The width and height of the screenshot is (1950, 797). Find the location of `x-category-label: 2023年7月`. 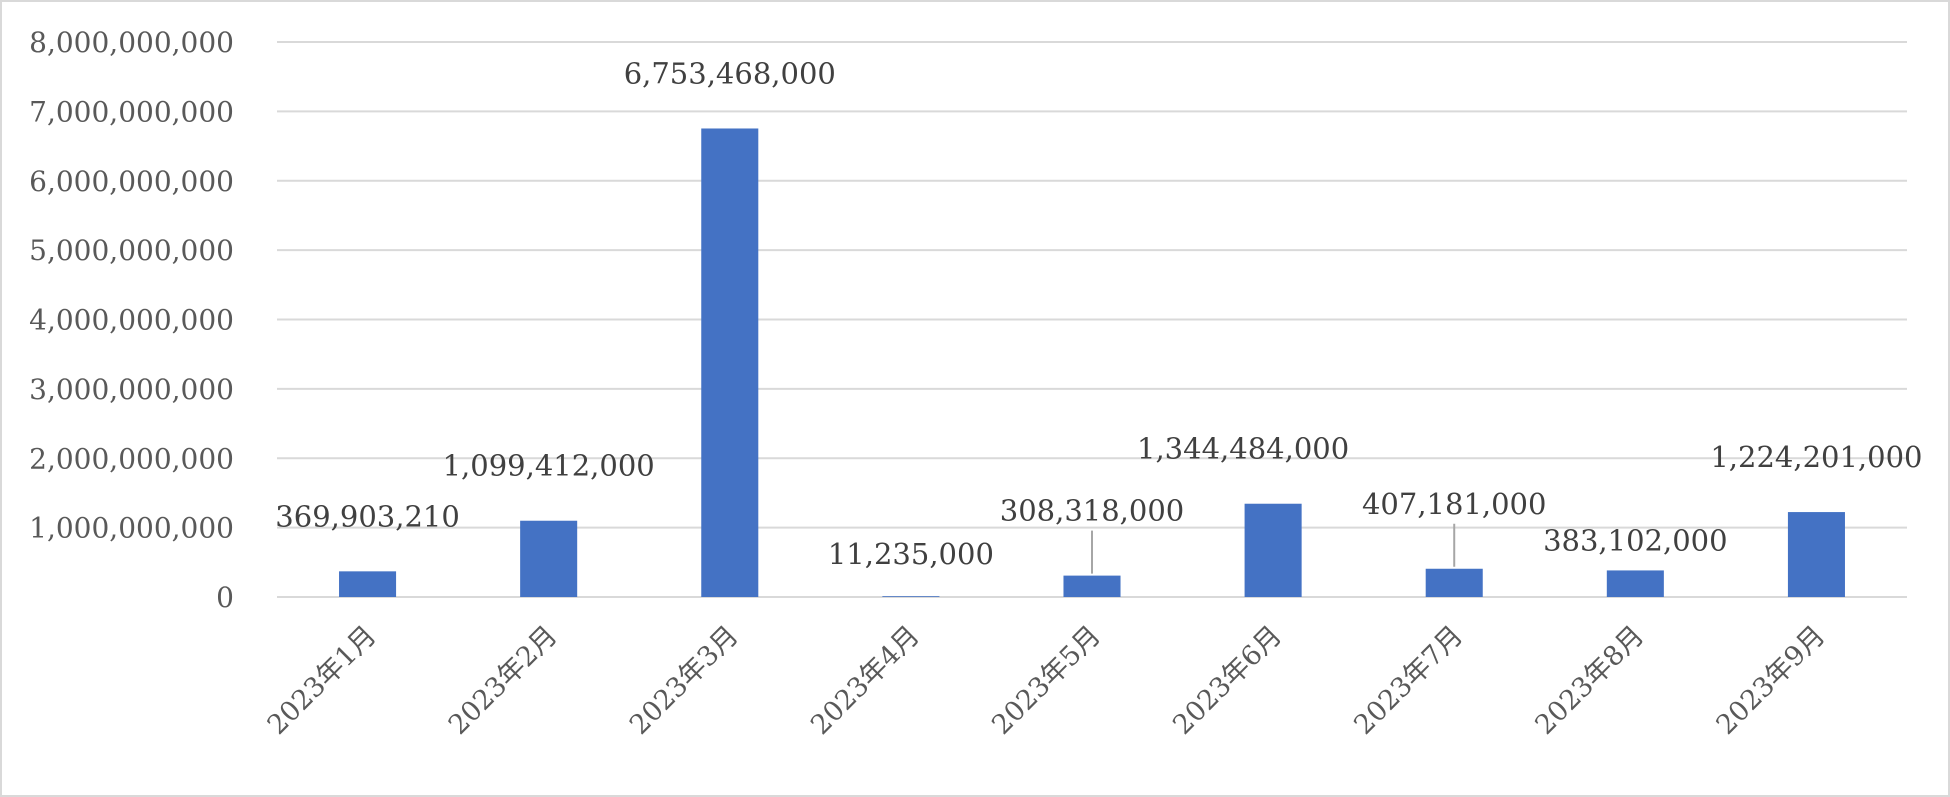

x-category-label: 2023年7月 is located at coordinates (1408, 680).